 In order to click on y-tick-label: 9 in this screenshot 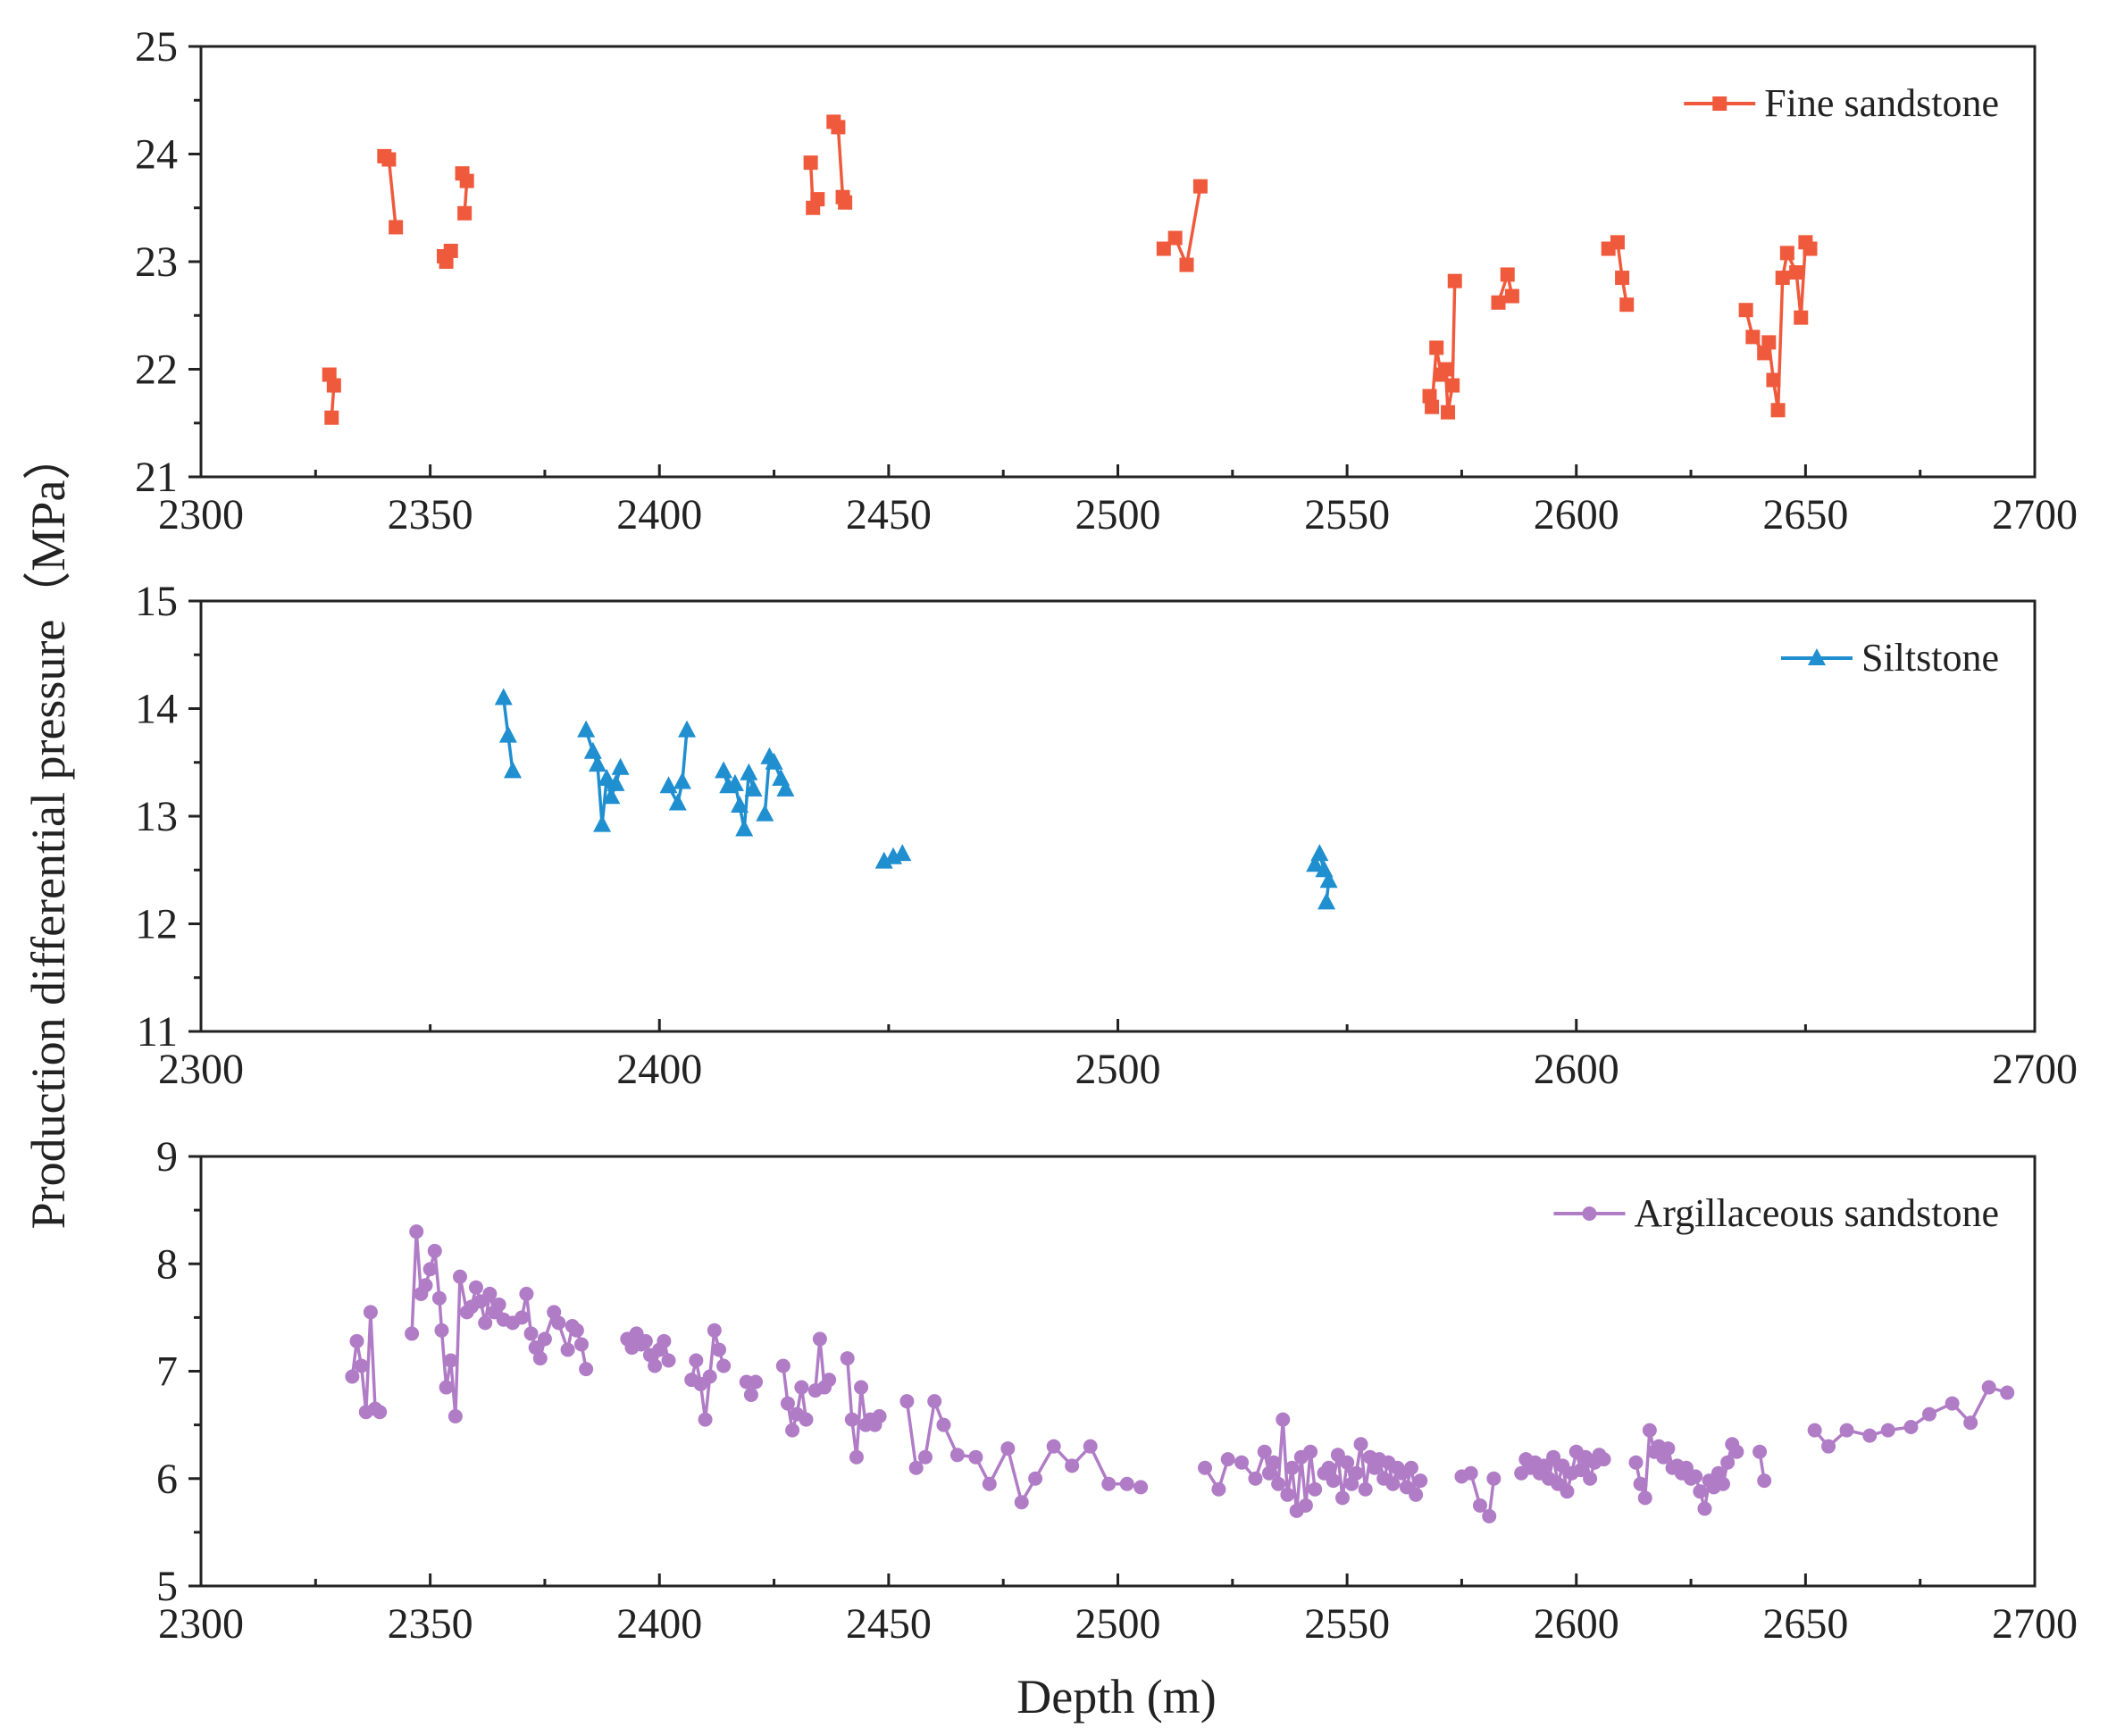, I will do `click(167, 1157)`.